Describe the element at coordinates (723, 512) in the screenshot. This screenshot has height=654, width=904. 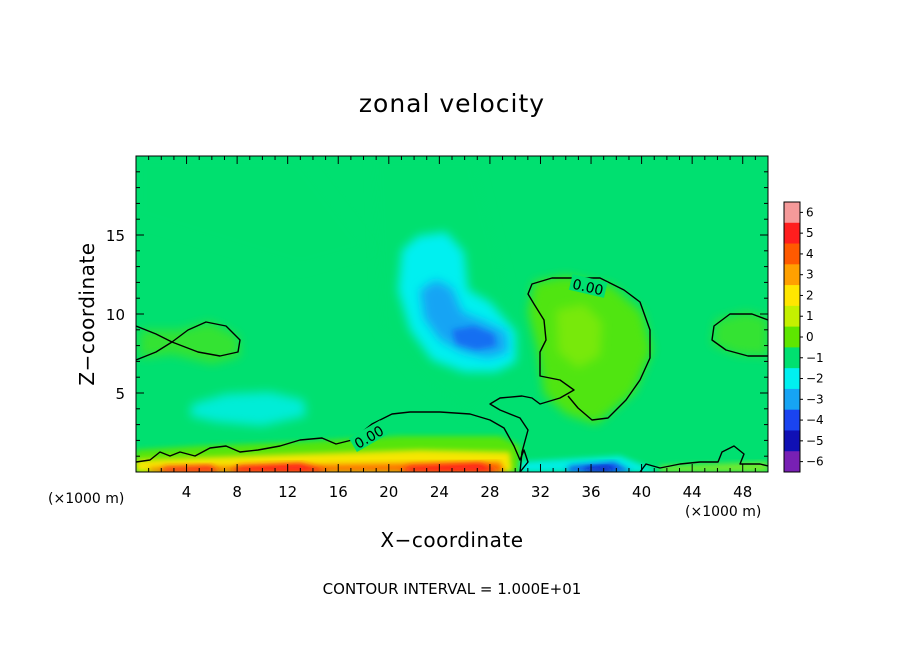
I see `x-unit-right: (×1000 m)` at that location.